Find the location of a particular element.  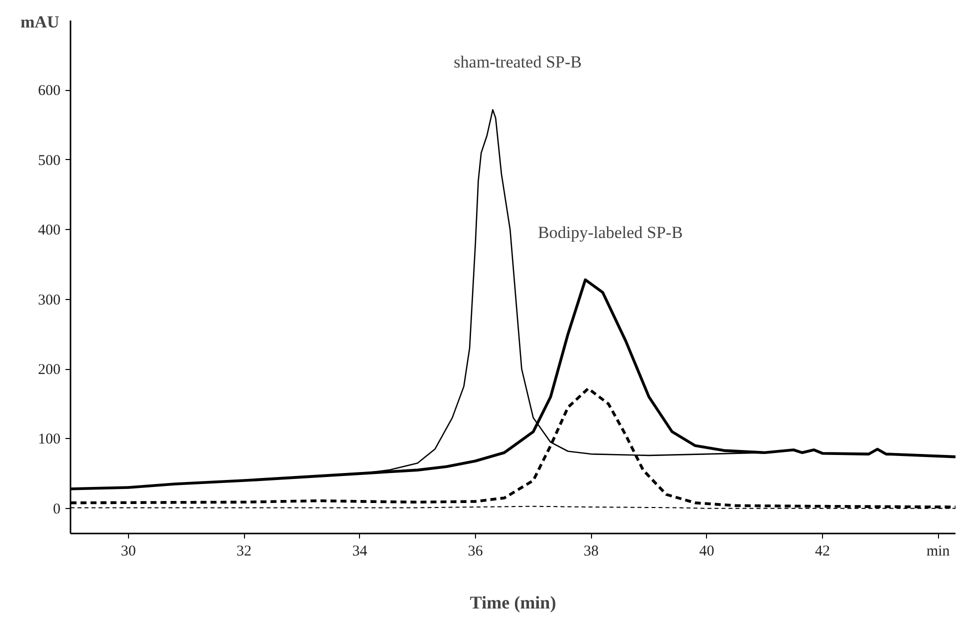

annotation: Bodipy-labeled SP-B is located at coordinates (610, 232).